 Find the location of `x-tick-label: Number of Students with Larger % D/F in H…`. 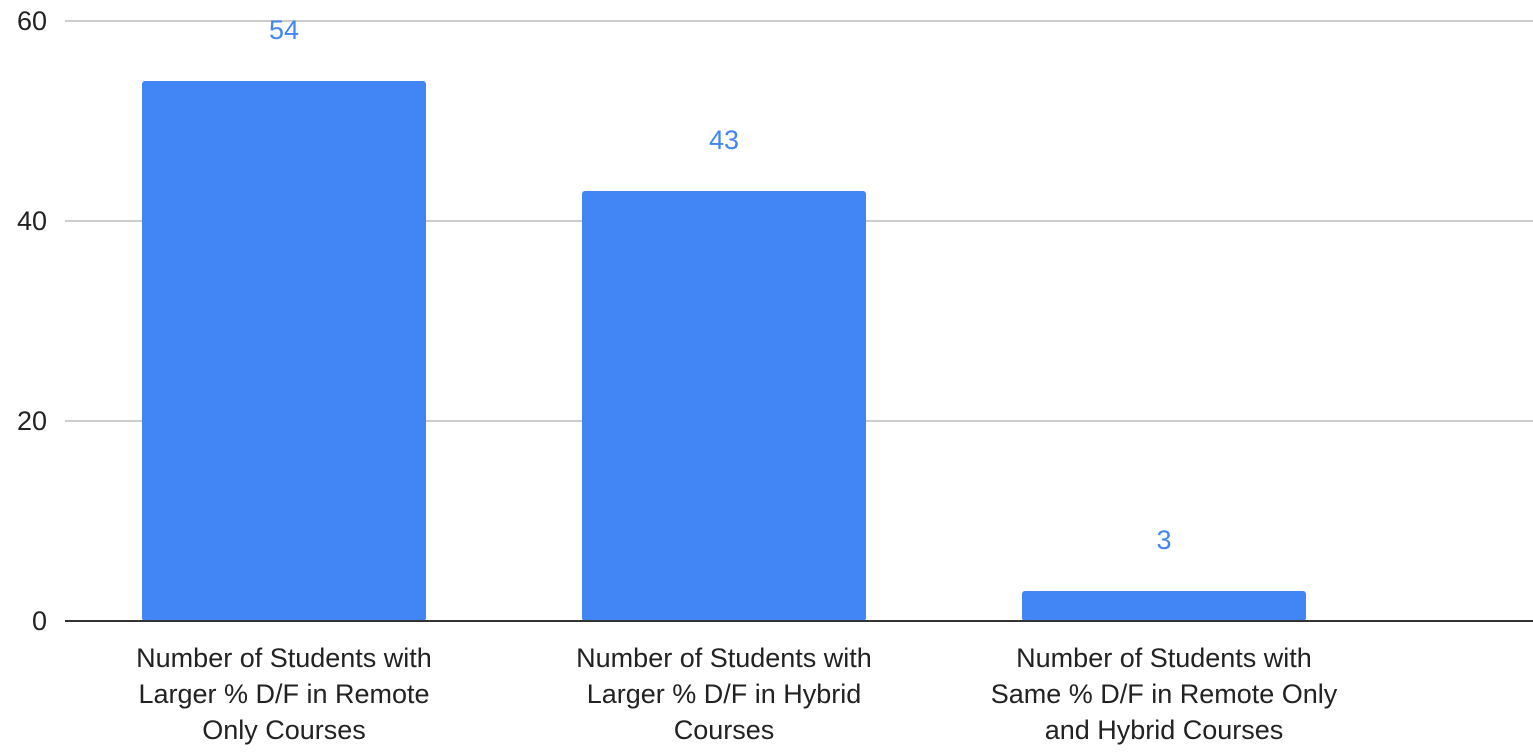

x-tick-label: Number of Students with Larger % D/F in H… is located at coordinates (724, 694).